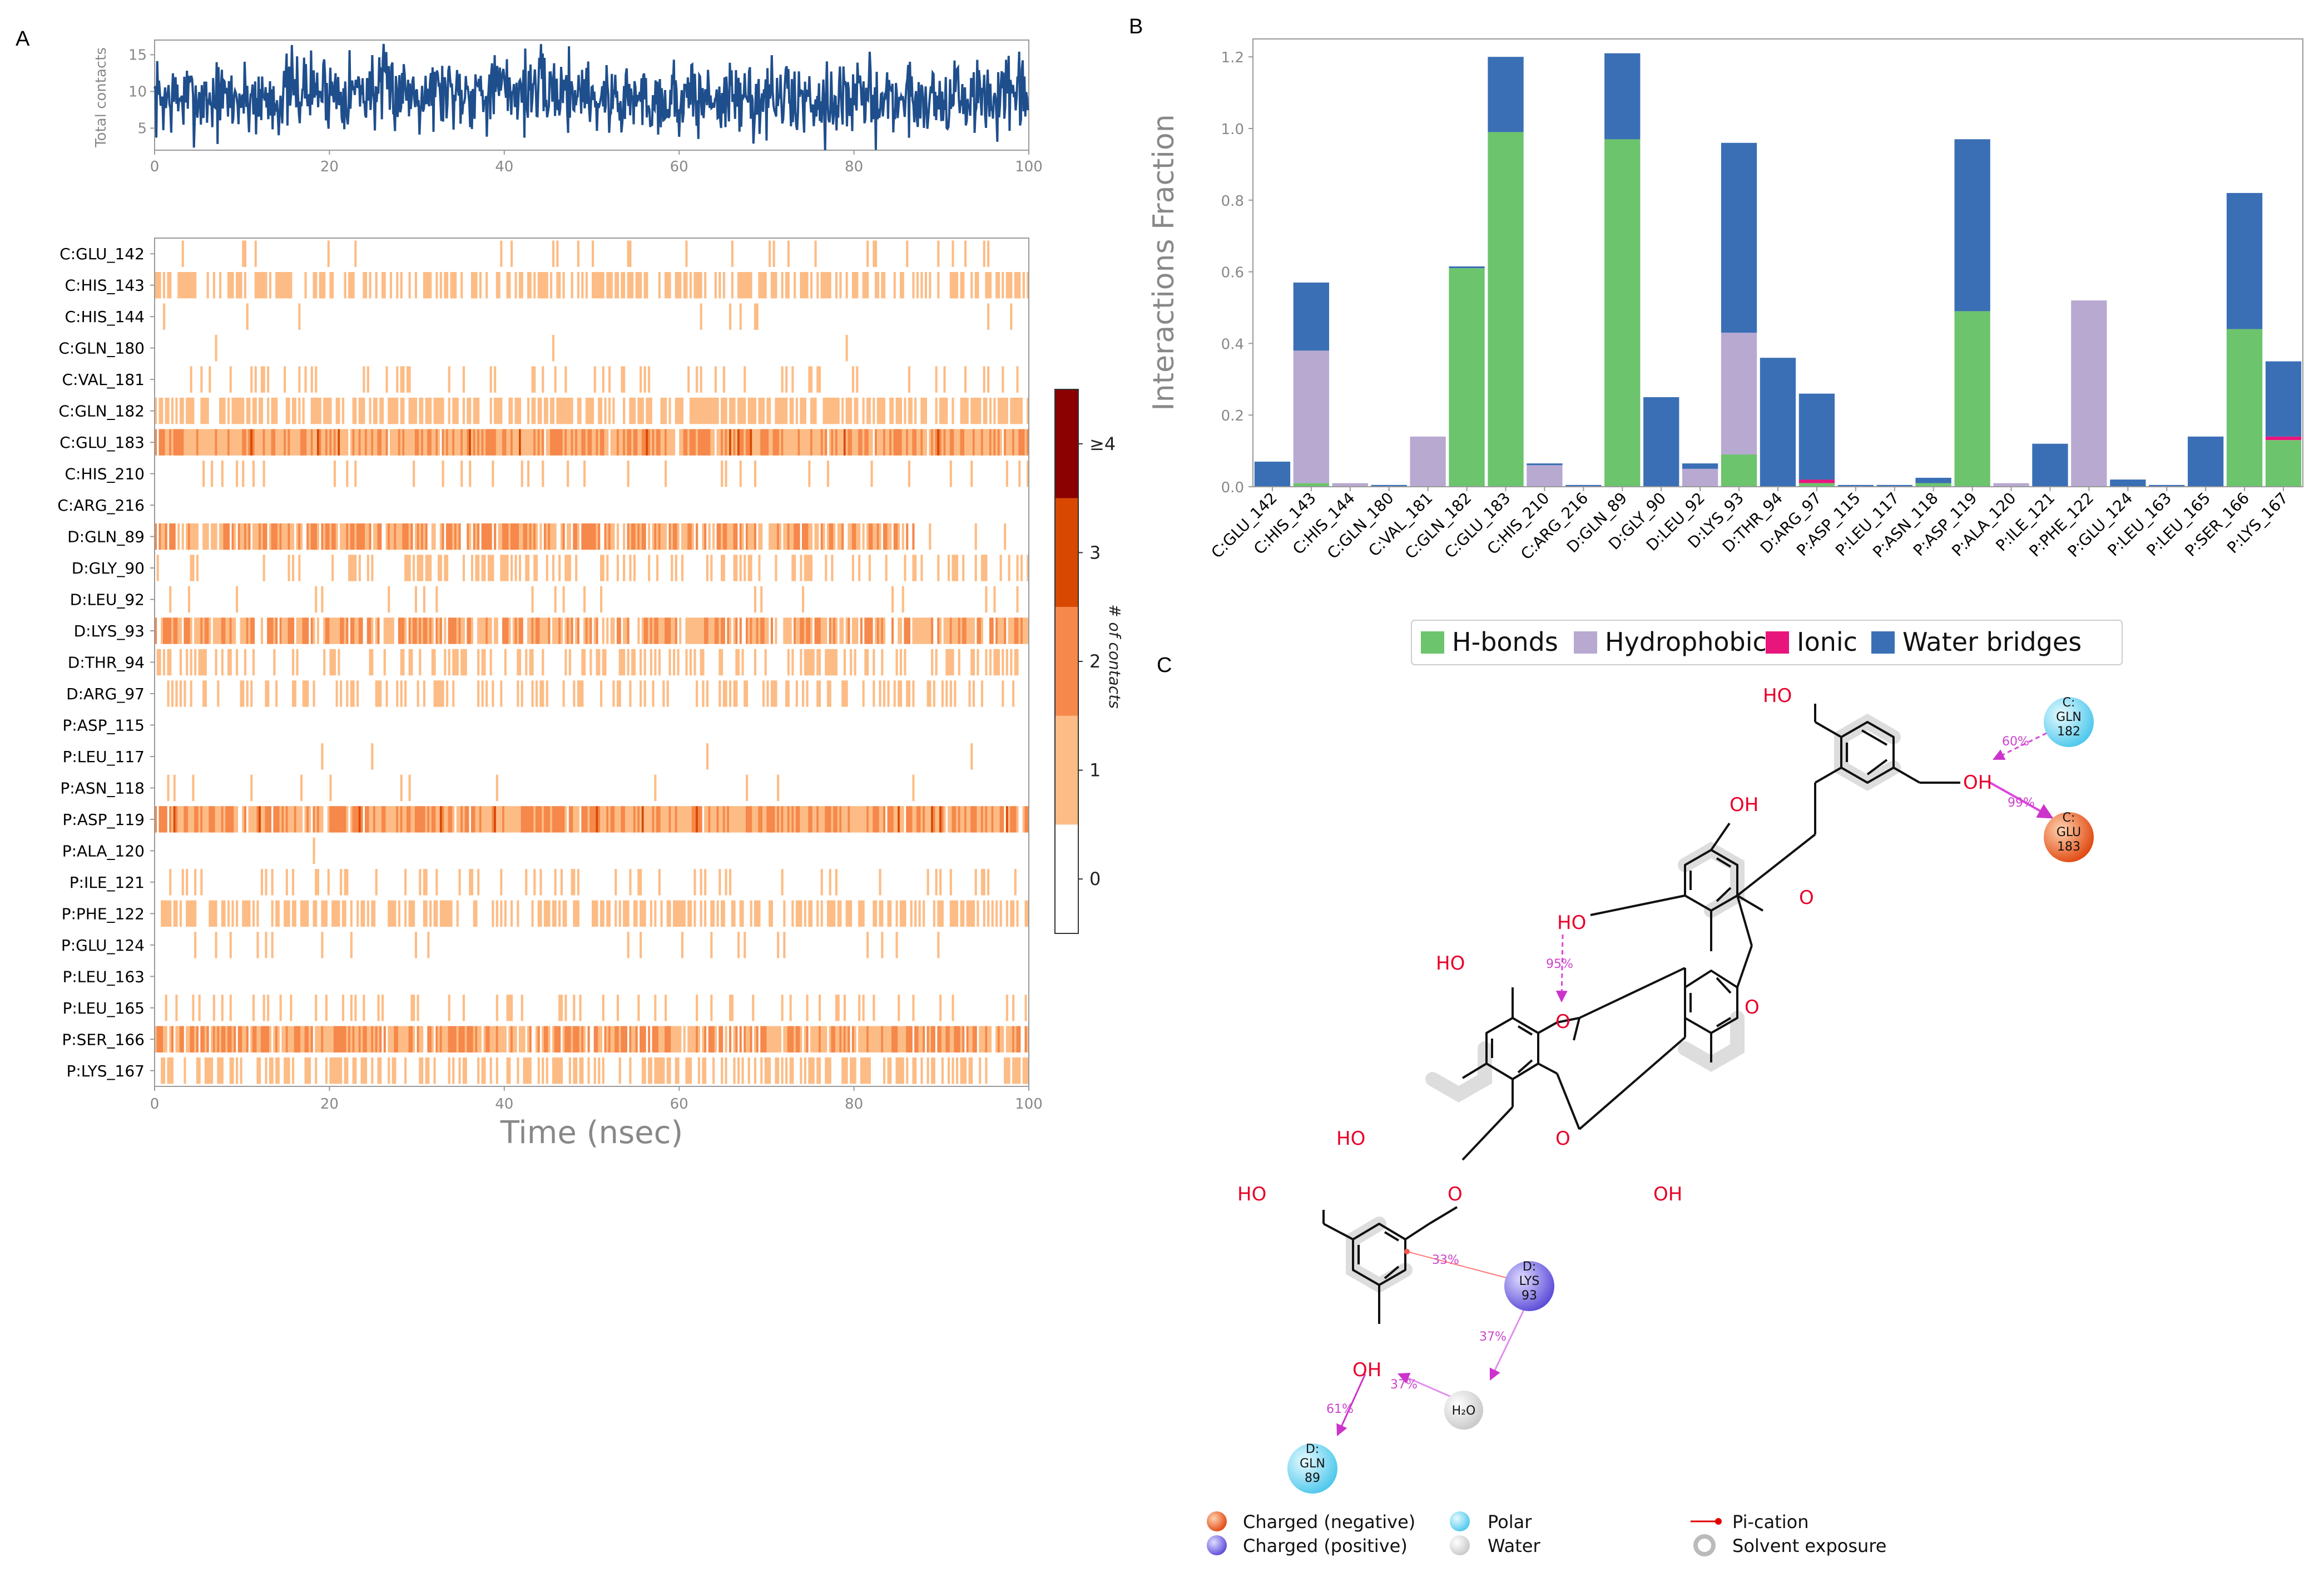 The width and height of the screenshot is (2324, 1572). What do you see at coordinates (105, 285) in the screenshot?
I see `heatmap-ytick-label: C:HIS_143` at bounding box center [105, 285].